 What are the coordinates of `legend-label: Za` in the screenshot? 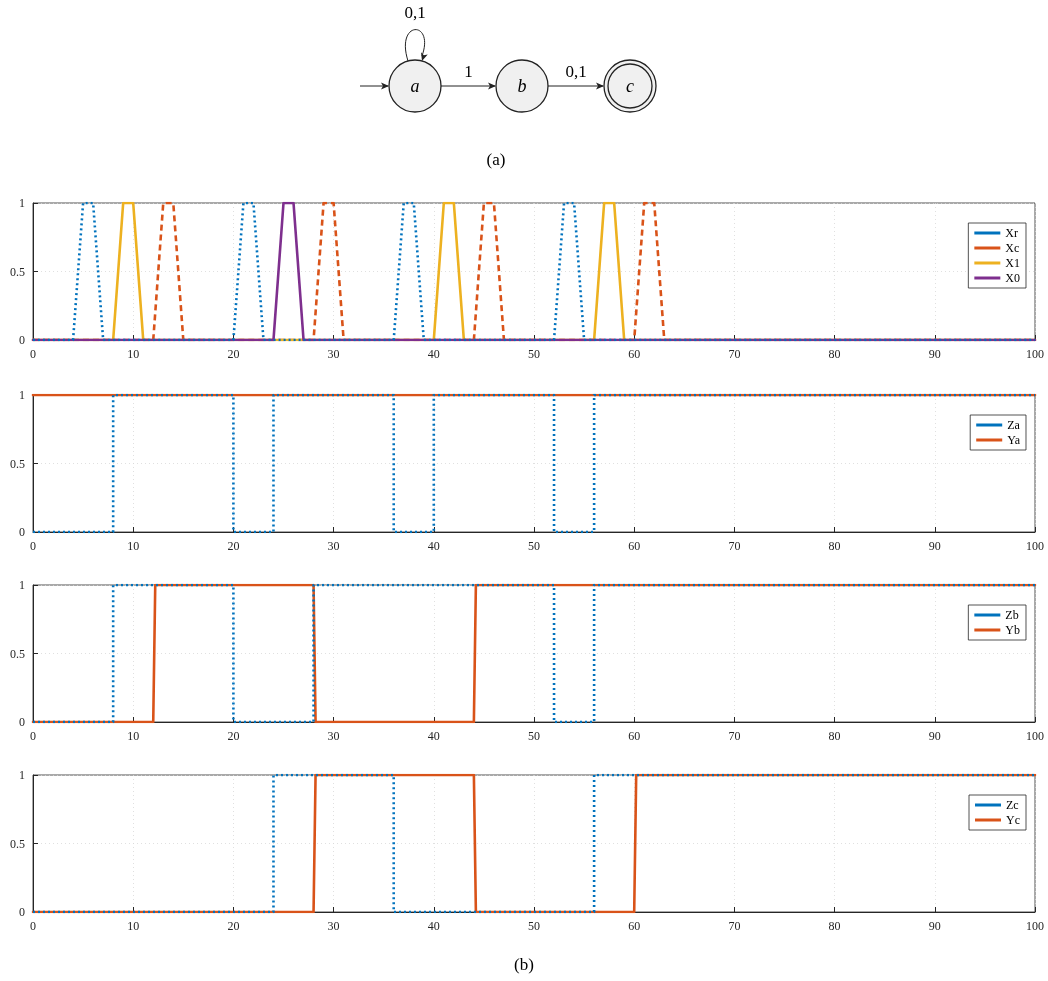 It's located at (1014, 425).